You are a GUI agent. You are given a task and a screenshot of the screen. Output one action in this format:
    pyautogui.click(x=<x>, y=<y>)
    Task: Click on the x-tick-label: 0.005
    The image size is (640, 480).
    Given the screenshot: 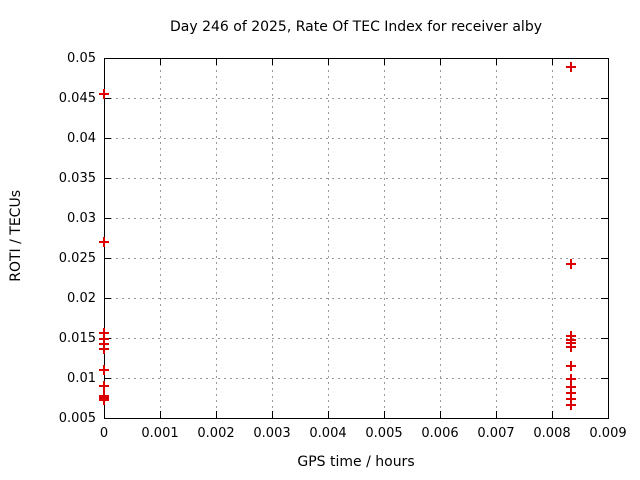 What is the action you would take?
    pyautogui.click(x=383, y=433)
    